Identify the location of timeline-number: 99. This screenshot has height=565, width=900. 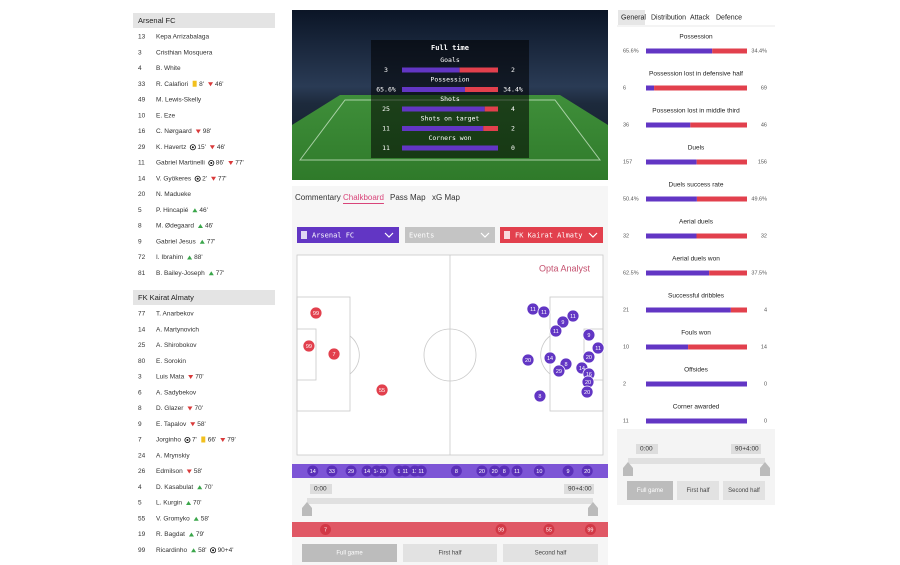
(590, 530).